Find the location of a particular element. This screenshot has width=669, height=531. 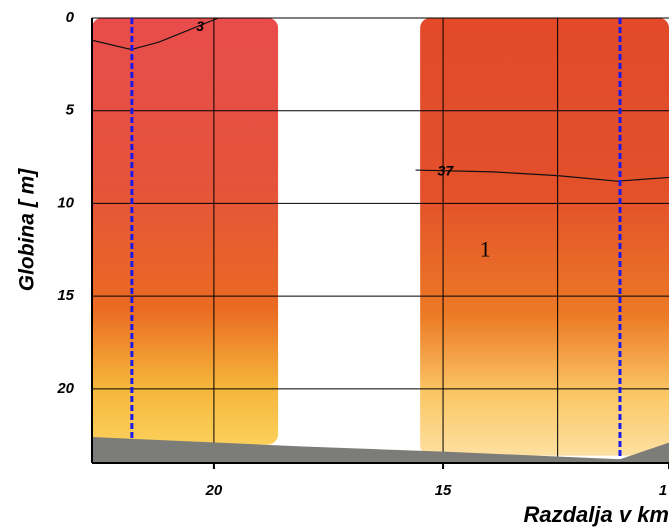

annotation: 1 is located at coordinates (485, 249).